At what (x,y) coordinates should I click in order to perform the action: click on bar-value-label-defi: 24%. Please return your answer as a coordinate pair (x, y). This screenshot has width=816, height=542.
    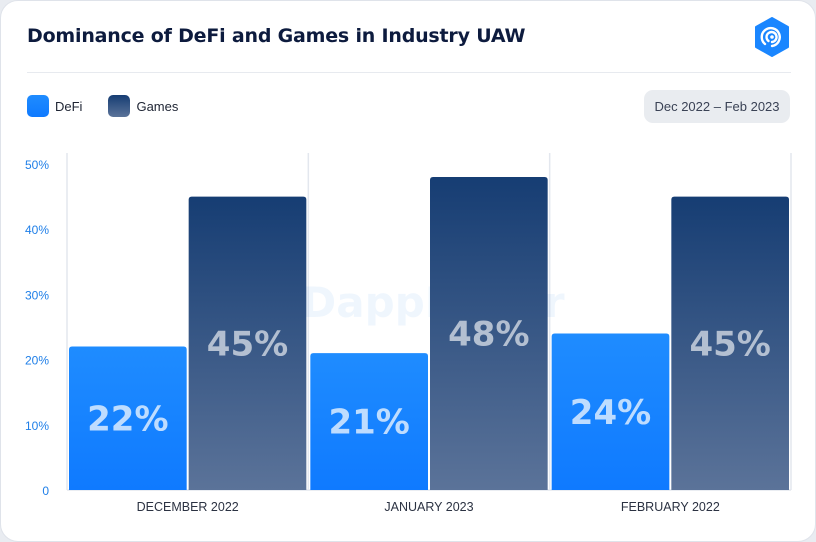
    Looking at the image, I should click on (610, 413).